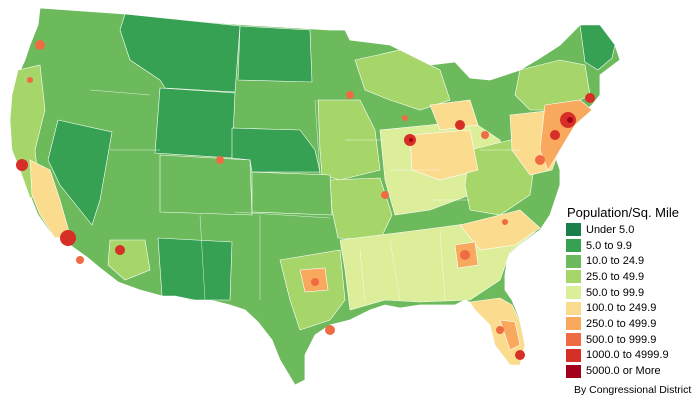 This screenshot has width=700, height=400. I want to click on hotspot-chicago-core, so click(411, 140).